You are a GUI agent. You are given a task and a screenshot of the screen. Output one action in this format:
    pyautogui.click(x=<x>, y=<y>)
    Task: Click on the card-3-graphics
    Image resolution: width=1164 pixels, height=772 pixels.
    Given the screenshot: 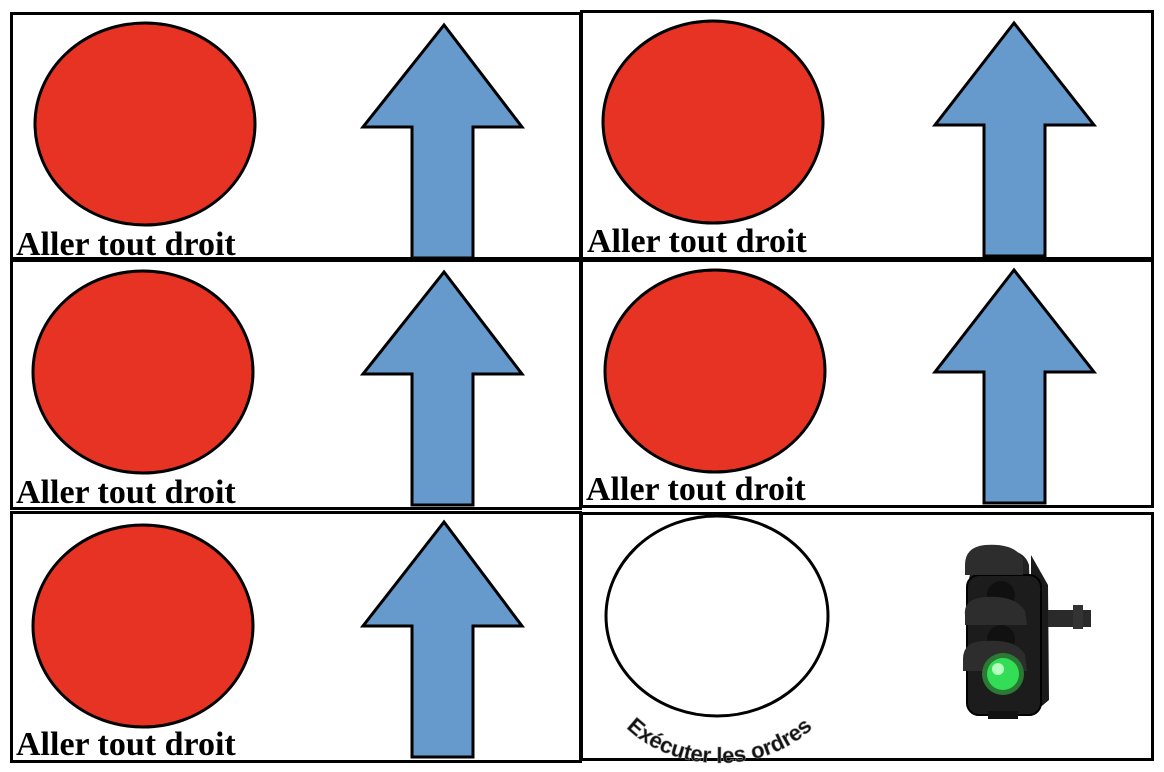 What is the action you would take?
    pyautogui.click(x=278, y=388)
    